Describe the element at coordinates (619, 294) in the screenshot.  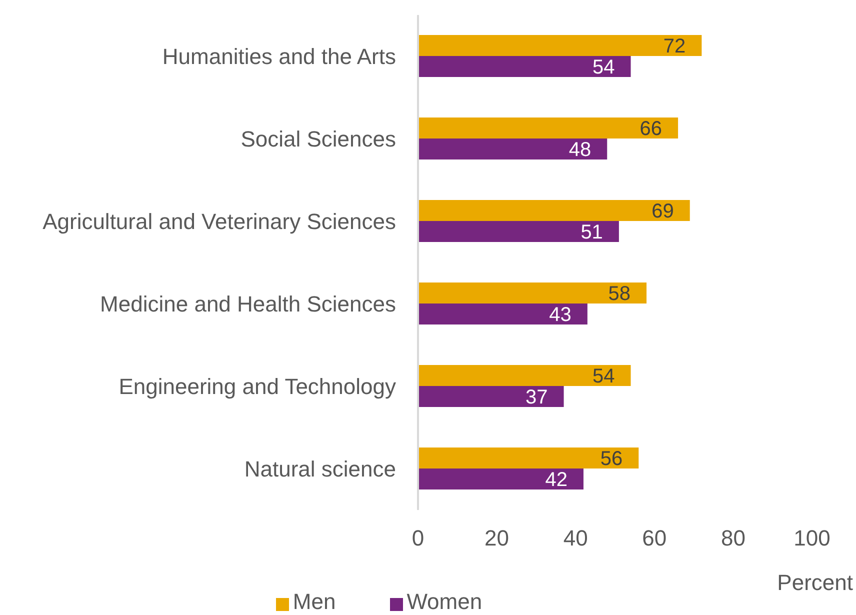
I see `data-label: 58` at that location.